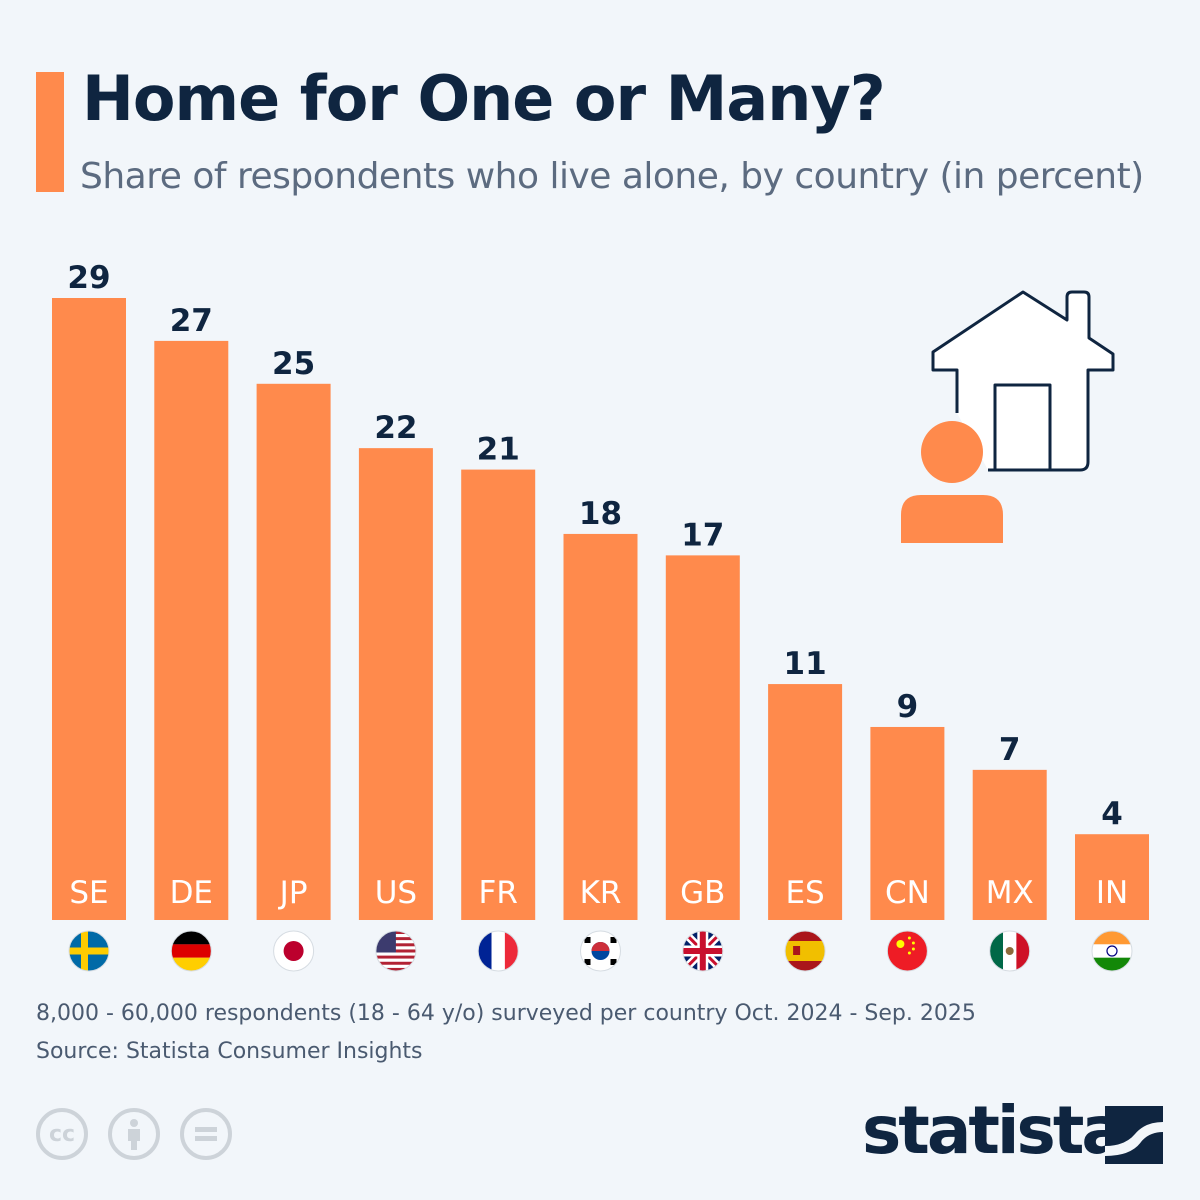  Describe the element at coordinates (702, 893) in the screenshot. I see `category-label: GB` at that location.